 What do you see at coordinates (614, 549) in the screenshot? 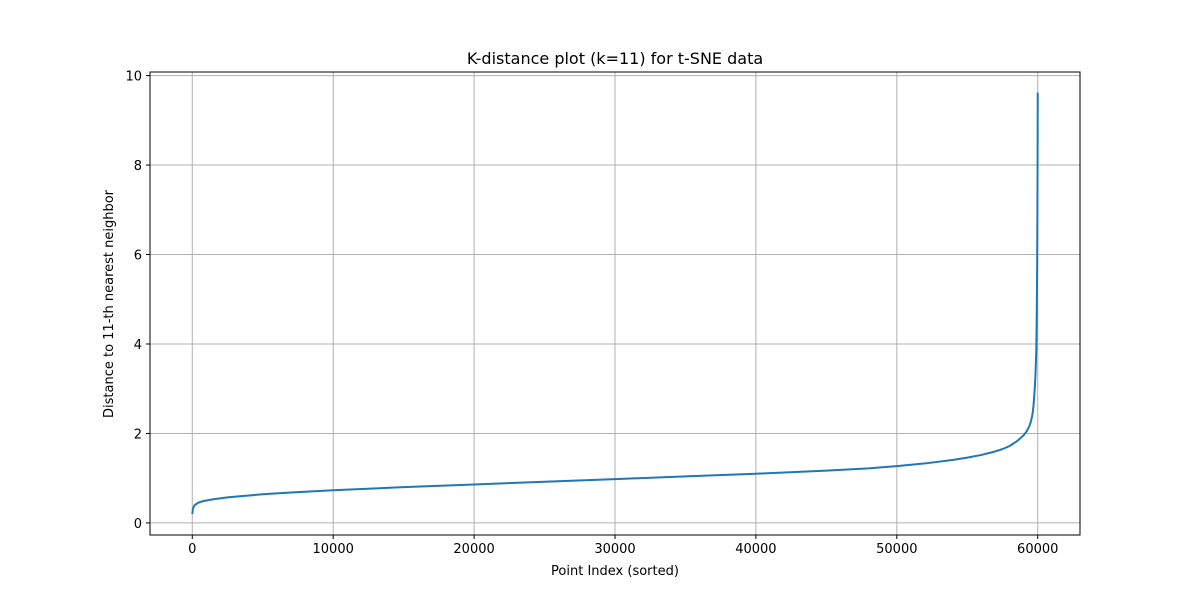
I see `x-tick-label: 30000` at bounding box center [614, 549].